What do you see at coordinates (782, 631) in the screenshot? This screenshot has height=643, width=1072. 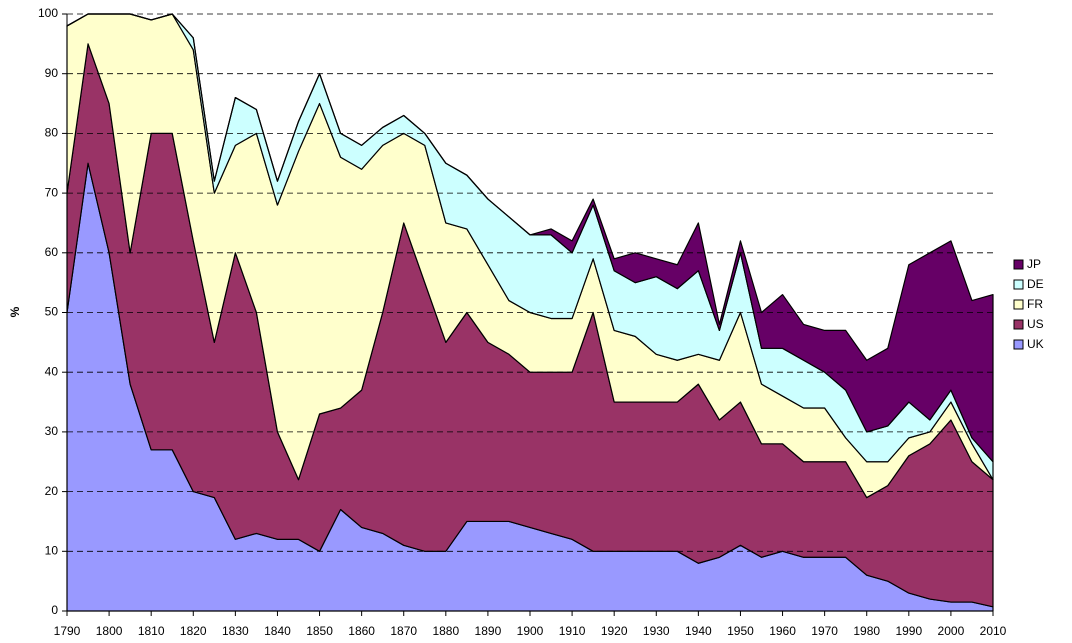 I see `x-tick-label: 1960` at bounding box center [782, 631].